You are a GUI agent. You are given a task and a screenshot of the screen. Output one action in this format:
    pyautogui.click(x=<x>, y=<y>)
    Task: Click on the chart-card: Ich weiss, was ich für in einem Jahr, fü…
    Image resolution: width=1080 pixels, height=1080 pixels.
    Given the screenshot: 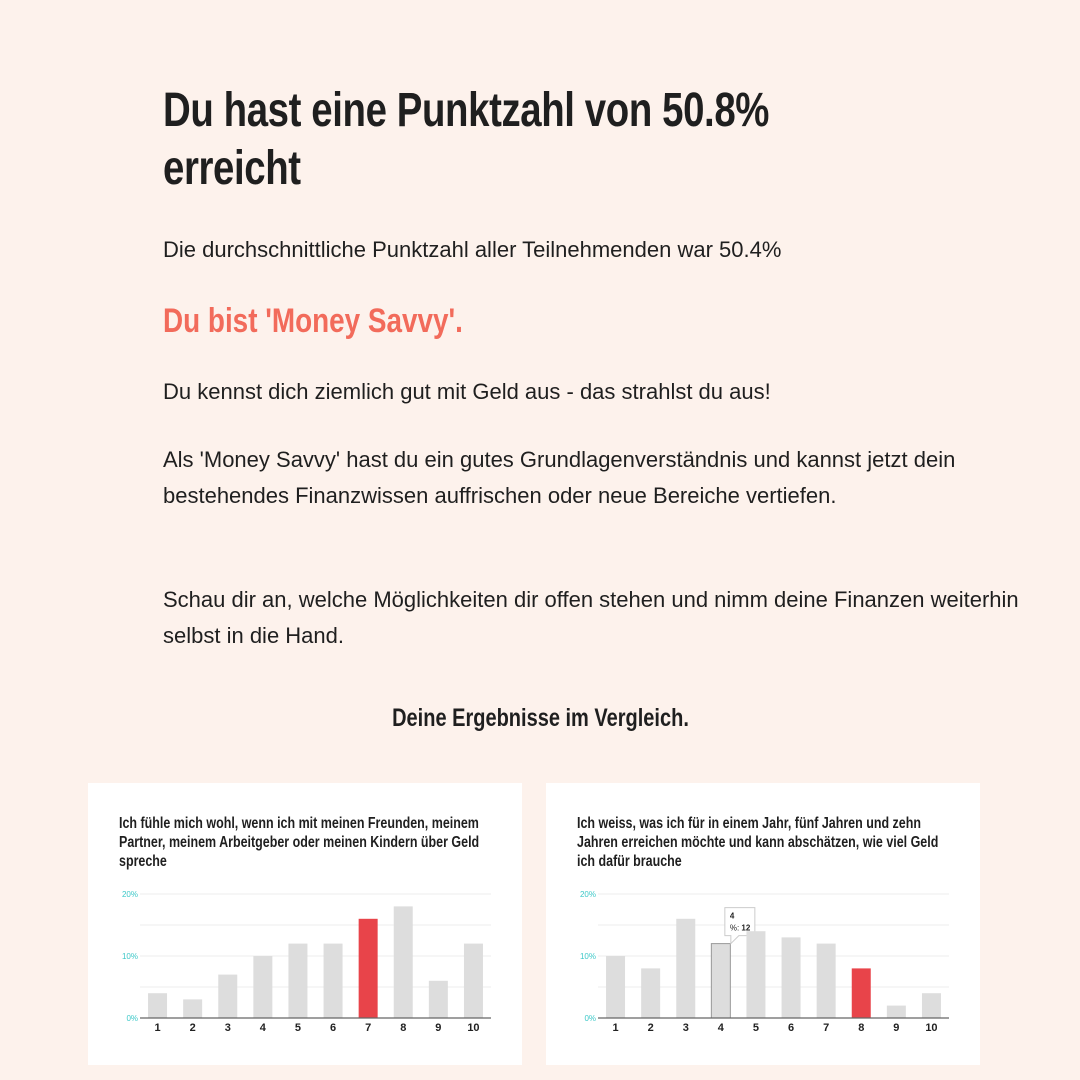 What is the action you would take?
    pyautogui.click(x=763, y=924)
    